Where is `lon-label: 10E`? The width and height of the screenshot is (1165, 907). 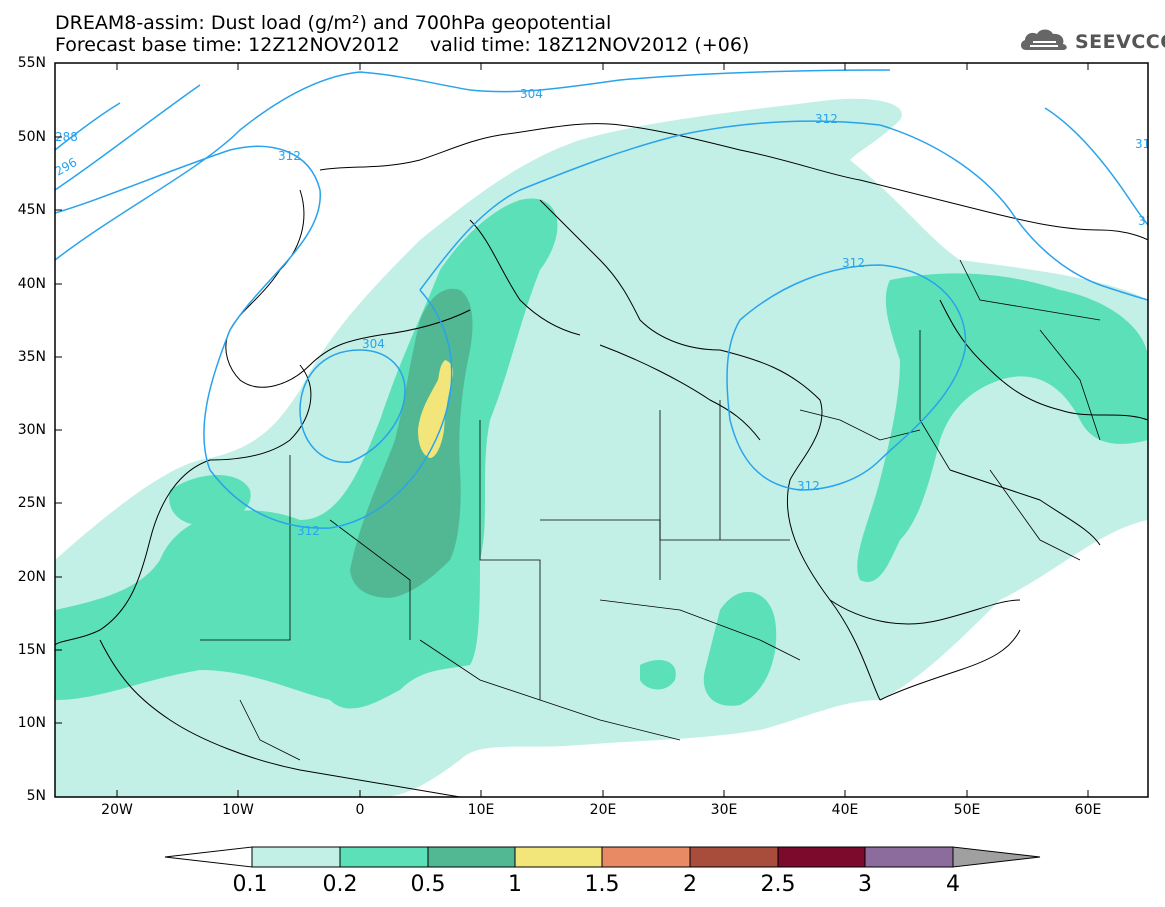
lon-label: 10E is located at coordinates (481, 810).